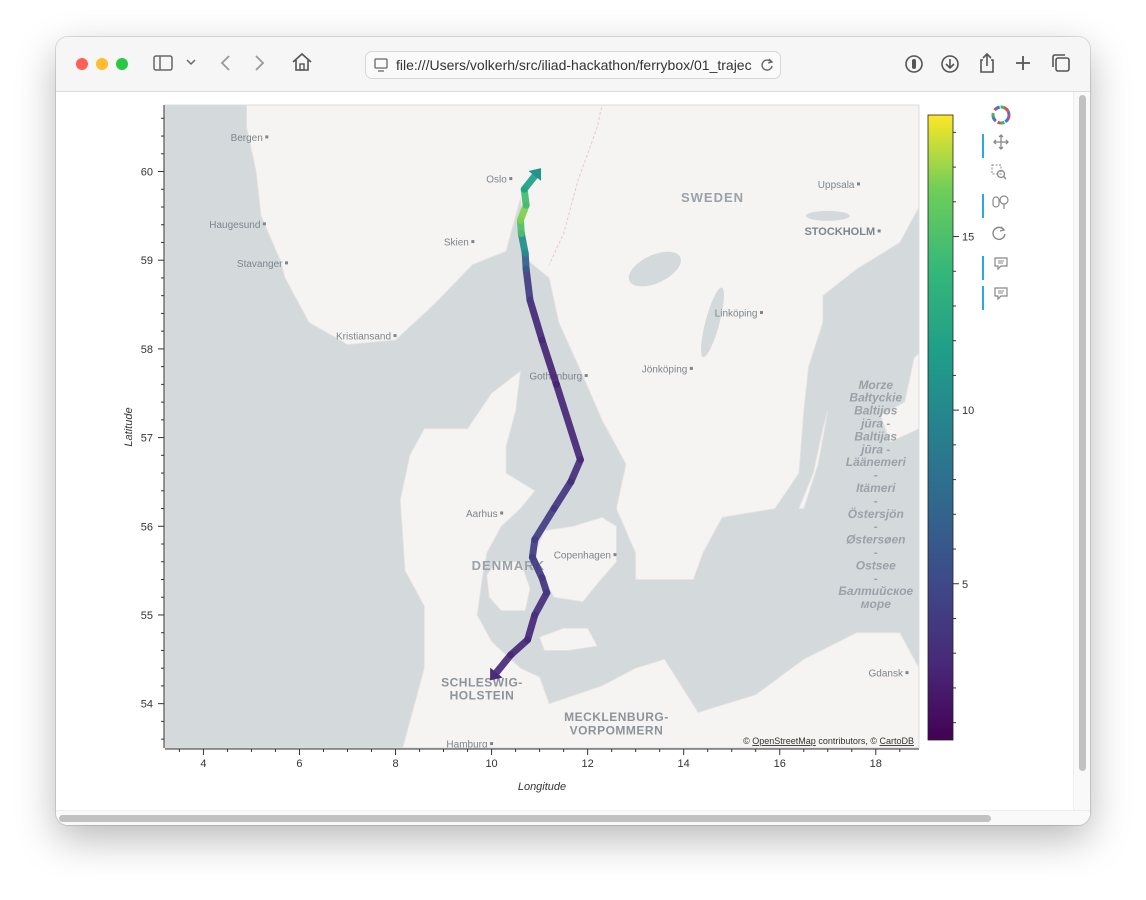  Describe the element at coordinates (736, 314) in the screenshot. I see `place-label: Linköping` at that location.